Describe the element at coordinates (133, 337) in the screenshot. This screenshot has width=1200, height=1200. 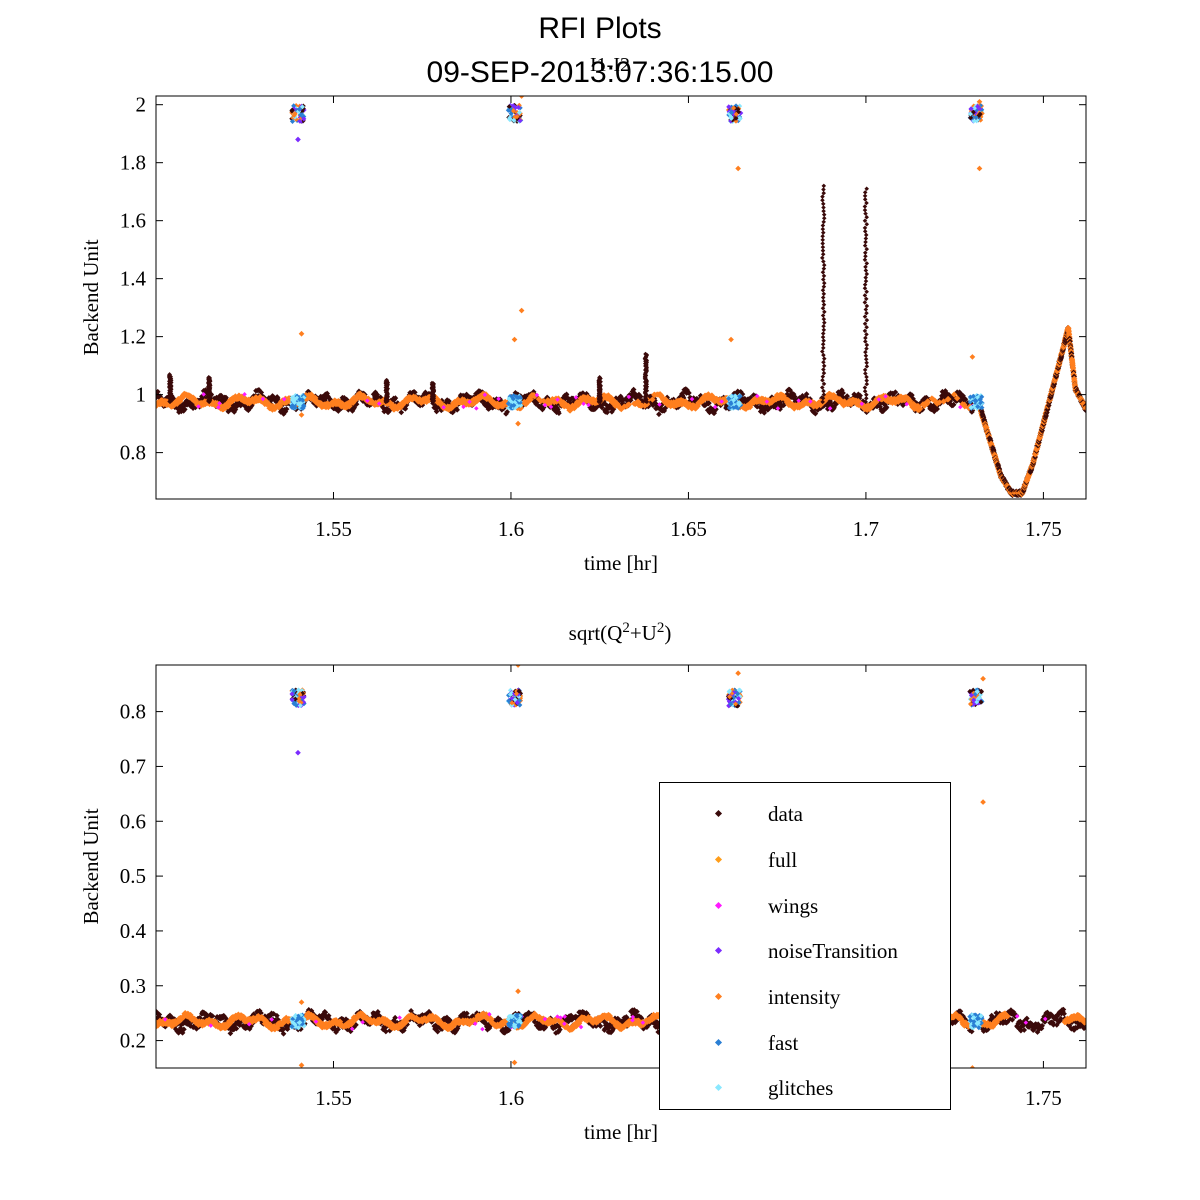
I see `y-tick-label: 1.2` at that location.